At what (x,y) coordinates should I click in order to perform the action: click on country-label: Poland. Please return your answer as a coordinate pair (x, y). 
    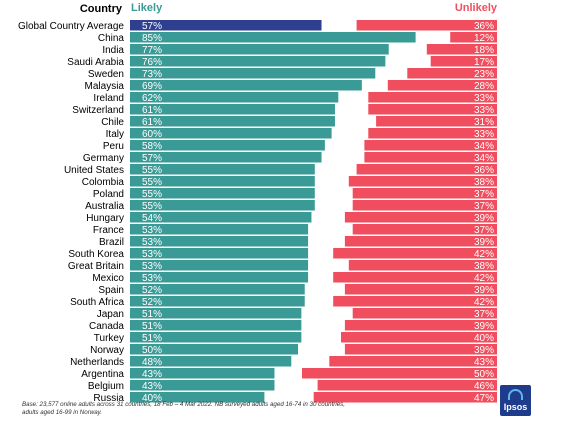
    Looking at the image, I should click on (108, 194).